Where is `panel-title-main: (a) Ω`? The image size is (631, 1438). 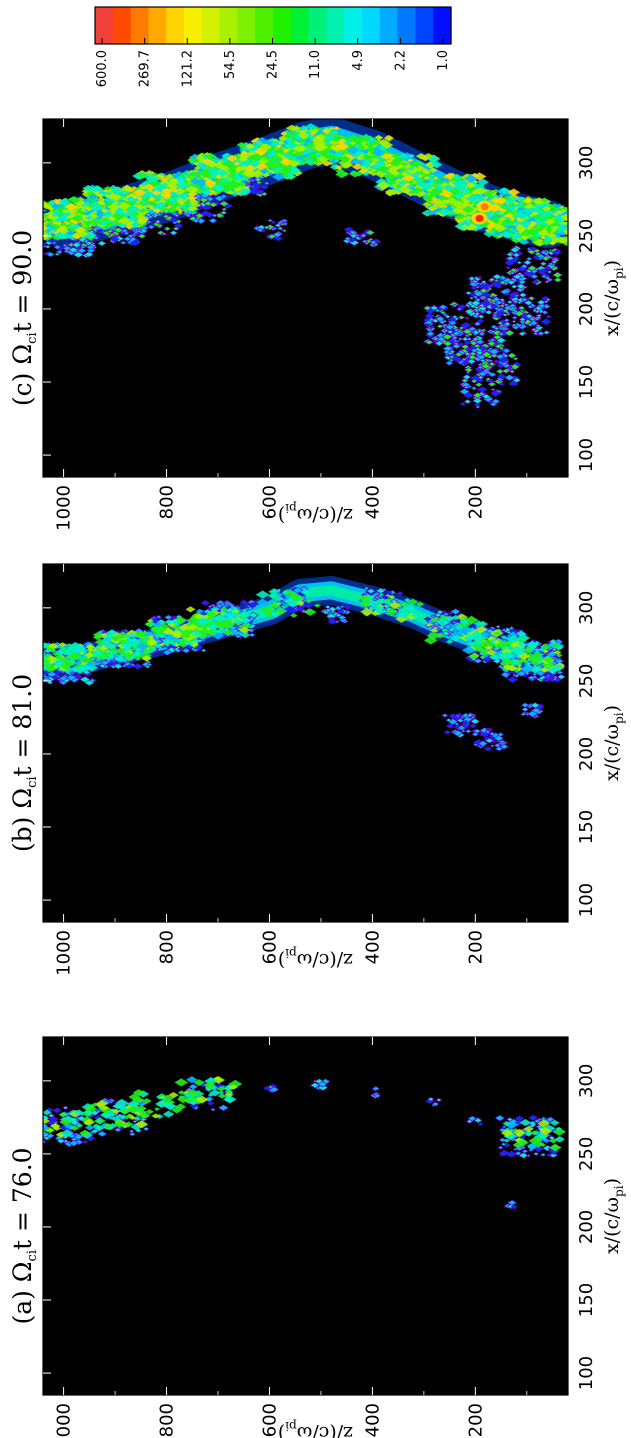
panel-title-main: (a) Ω is located at coordinates (22, 1292).